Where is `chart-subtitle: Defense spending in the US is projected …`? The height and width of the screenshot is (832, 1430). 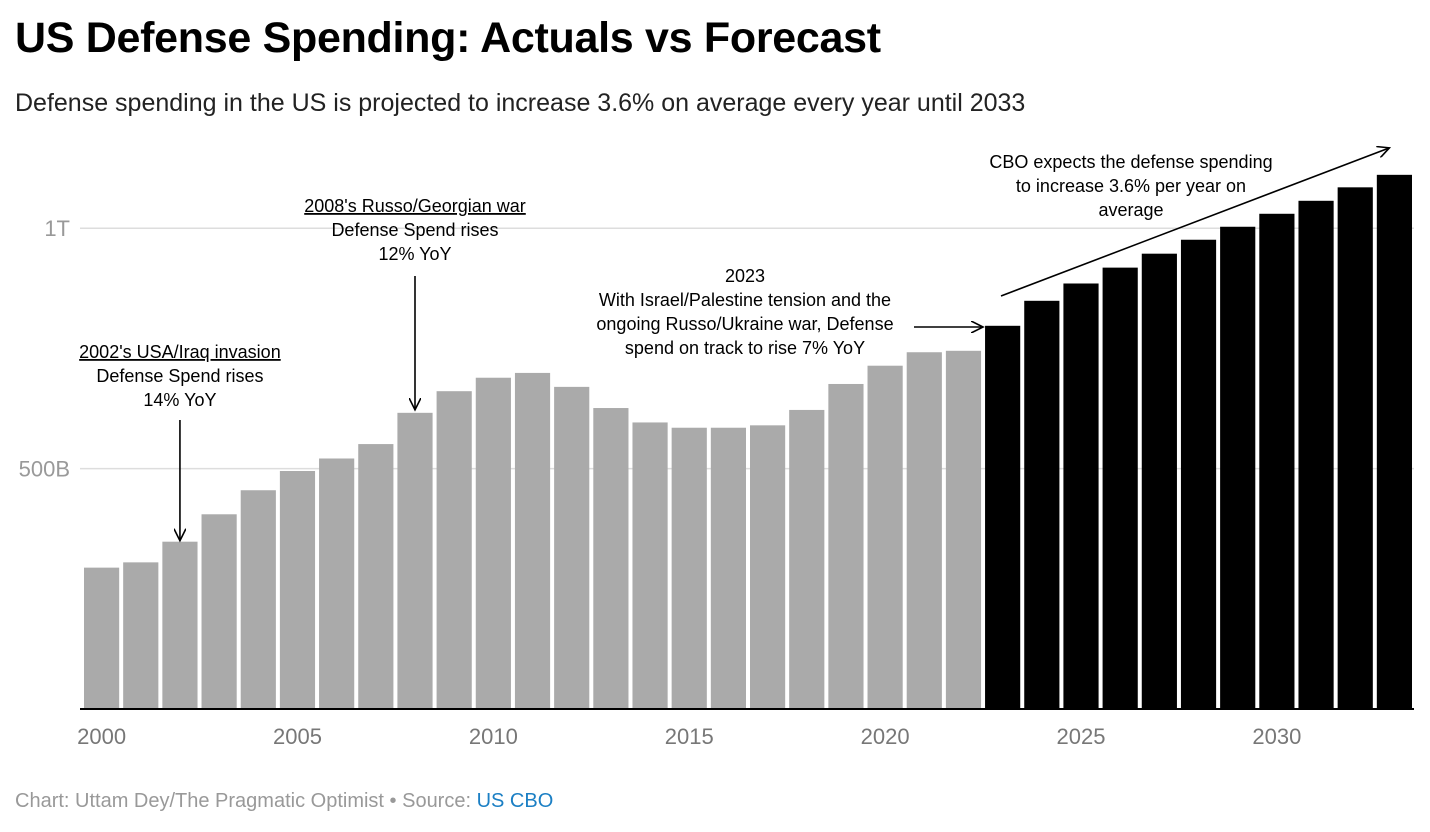
chart-subtitle: Defense spending in the US is projected … is located at coordinates (520, 103).